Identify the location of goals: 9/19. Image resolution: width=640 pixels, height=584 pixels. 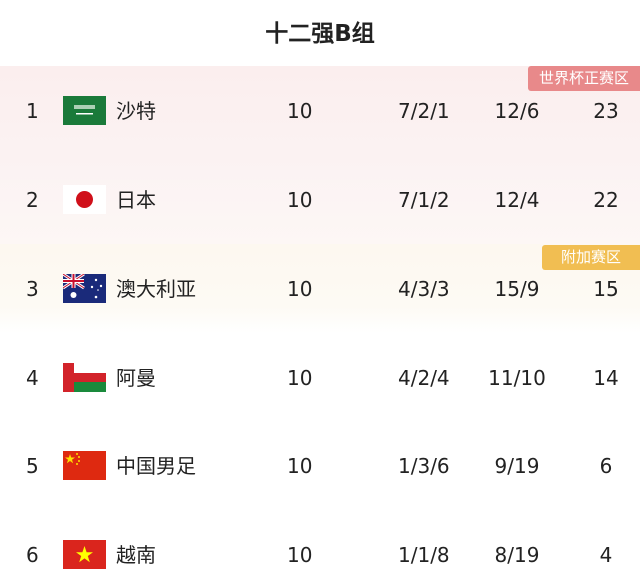
(517, 466).